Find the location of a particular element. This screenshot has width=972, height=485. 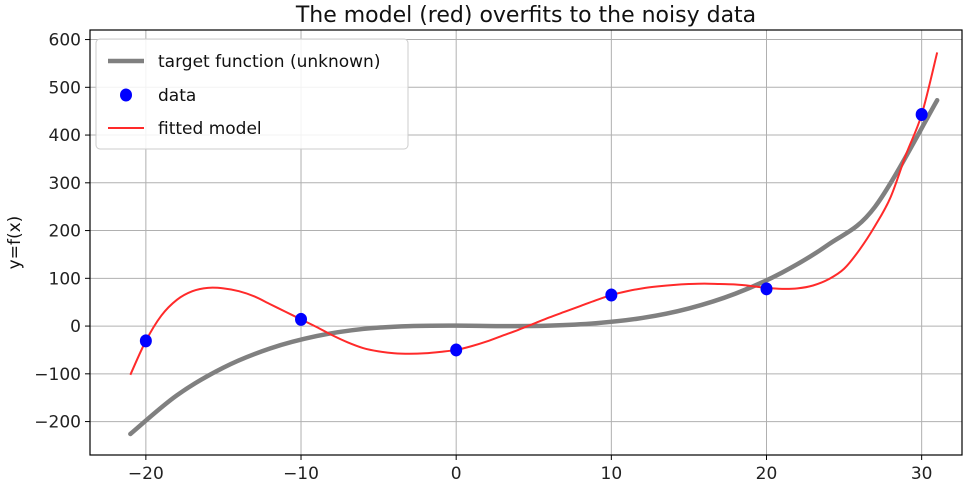

y-tick-label: 400 is located at coordinates (65, 136).